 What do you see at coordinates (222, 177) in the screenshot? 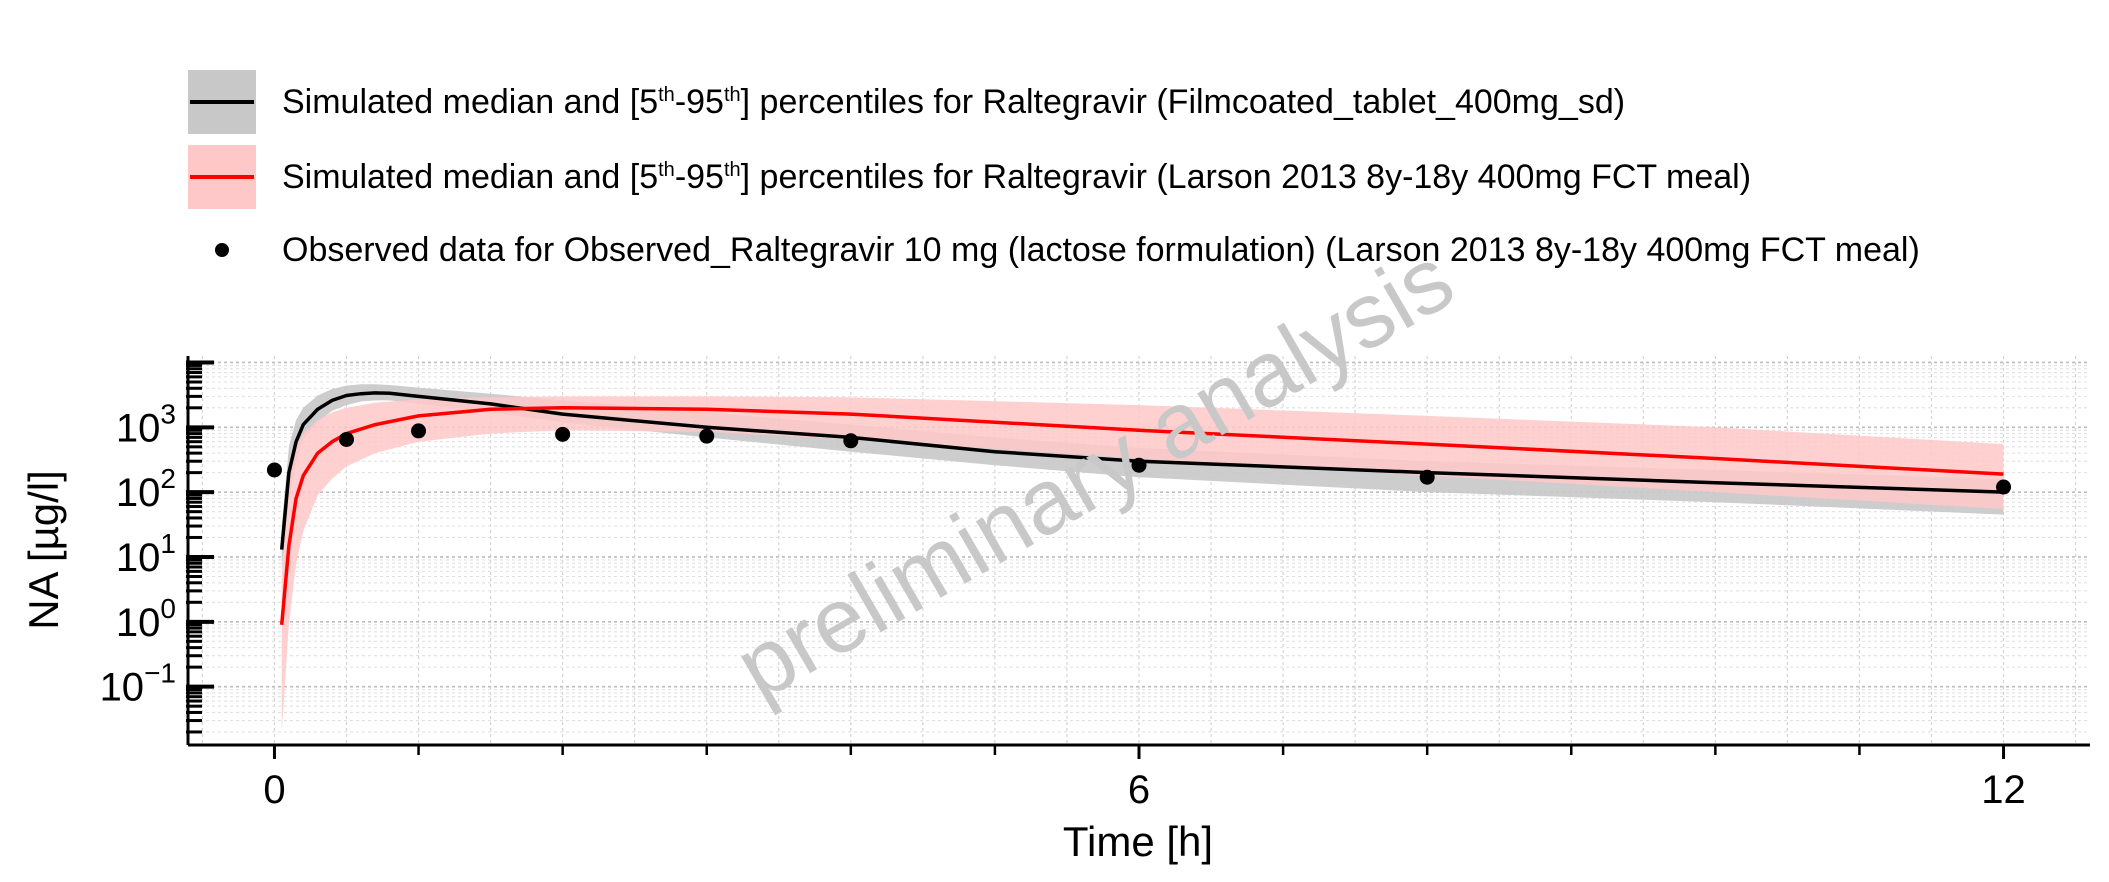
I see `legend-key-red-band` at bounding box center [222, 177].